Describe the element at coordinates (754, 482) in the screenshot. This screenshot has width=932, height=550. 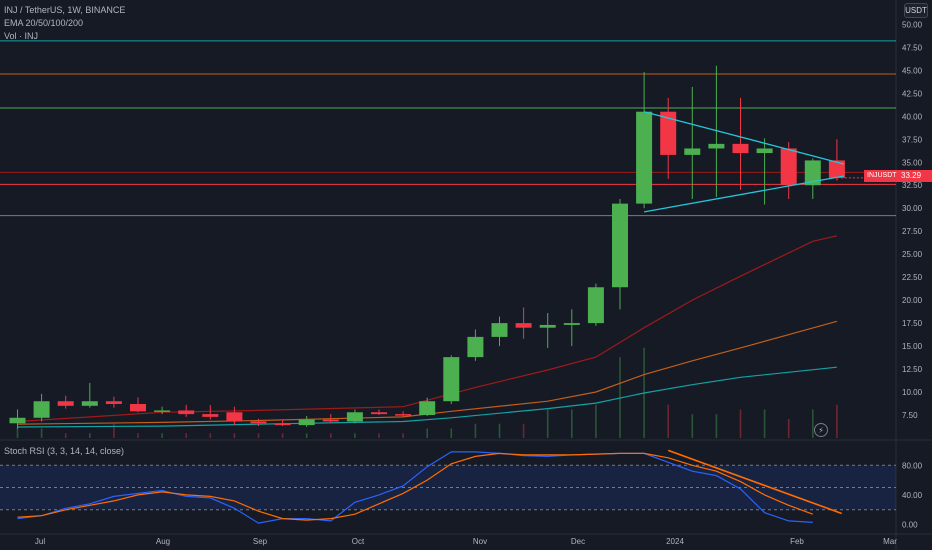
I see `rsi-trendline` at that location.